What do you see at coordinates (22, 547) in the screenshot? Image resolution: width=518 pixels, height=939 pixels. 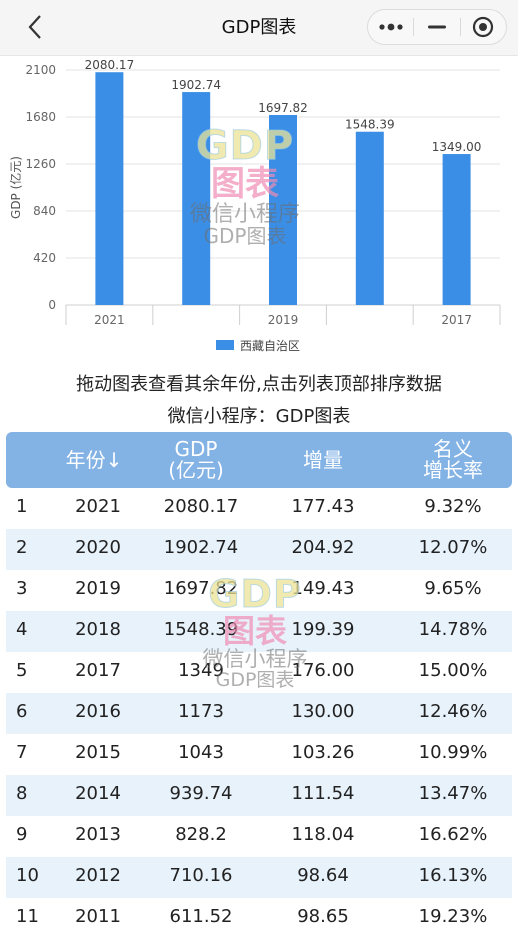 I see `row-index: 2` at bounding box center [22, 547].